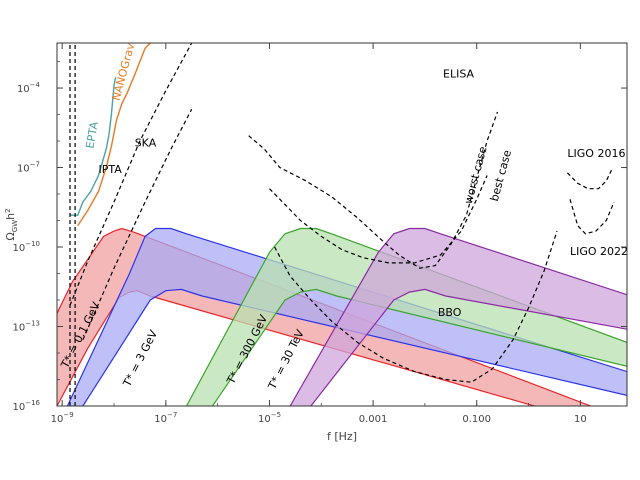 This screenshot has height=480, width=640. What do you see at coordinates (10, 216) in the screenshot?
I see `y-axis-label-part: h` at bounding box center [10, 216].